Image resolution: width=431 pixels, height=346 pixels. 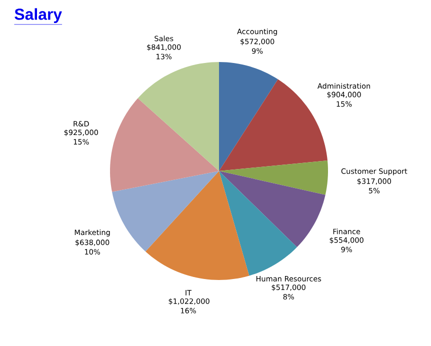 What do you see at coordinates (38, 16) in the screenshot?
I see `chart-title: Salary` at bounding box center [38, 16].